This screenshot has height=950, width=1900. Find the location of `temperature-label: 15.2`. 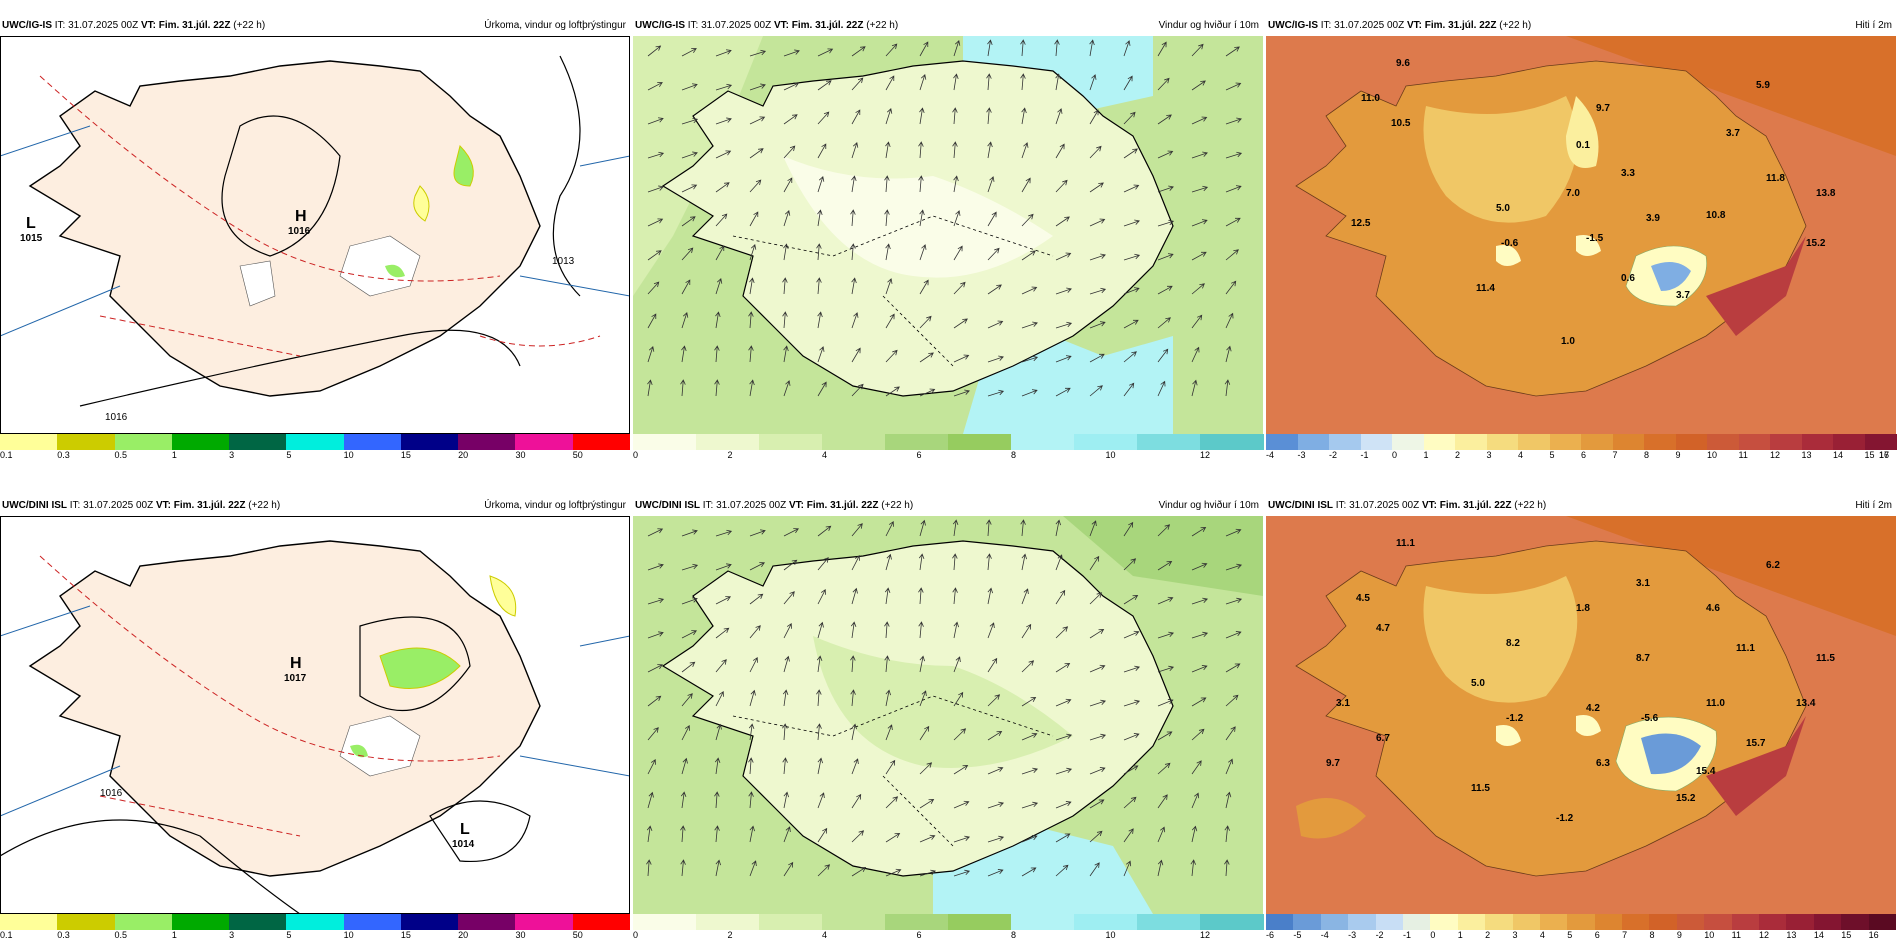

temperature-label: 15.2 is located at coordinates (1686, 798).